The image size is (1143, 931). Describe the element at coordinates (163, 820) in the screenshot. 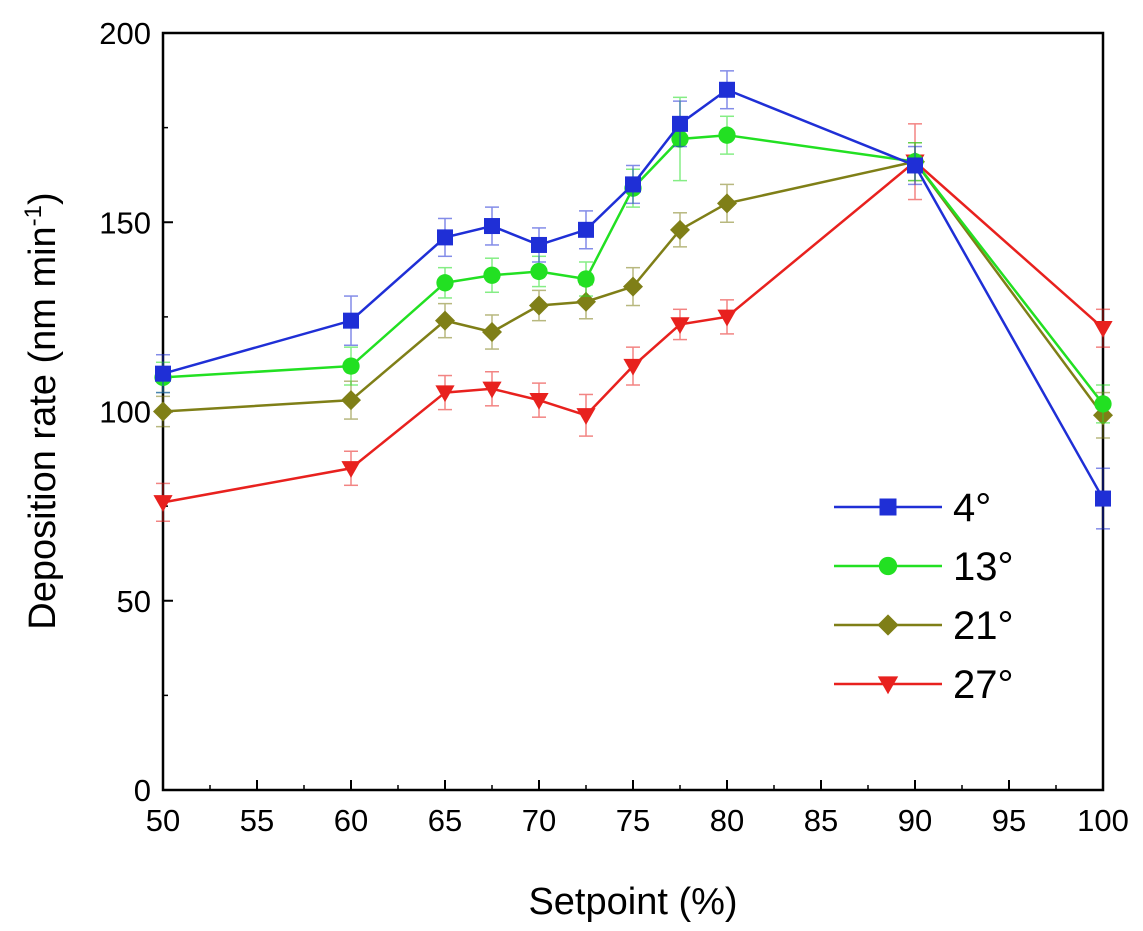

I see `x-tick-label: 50` at that location.